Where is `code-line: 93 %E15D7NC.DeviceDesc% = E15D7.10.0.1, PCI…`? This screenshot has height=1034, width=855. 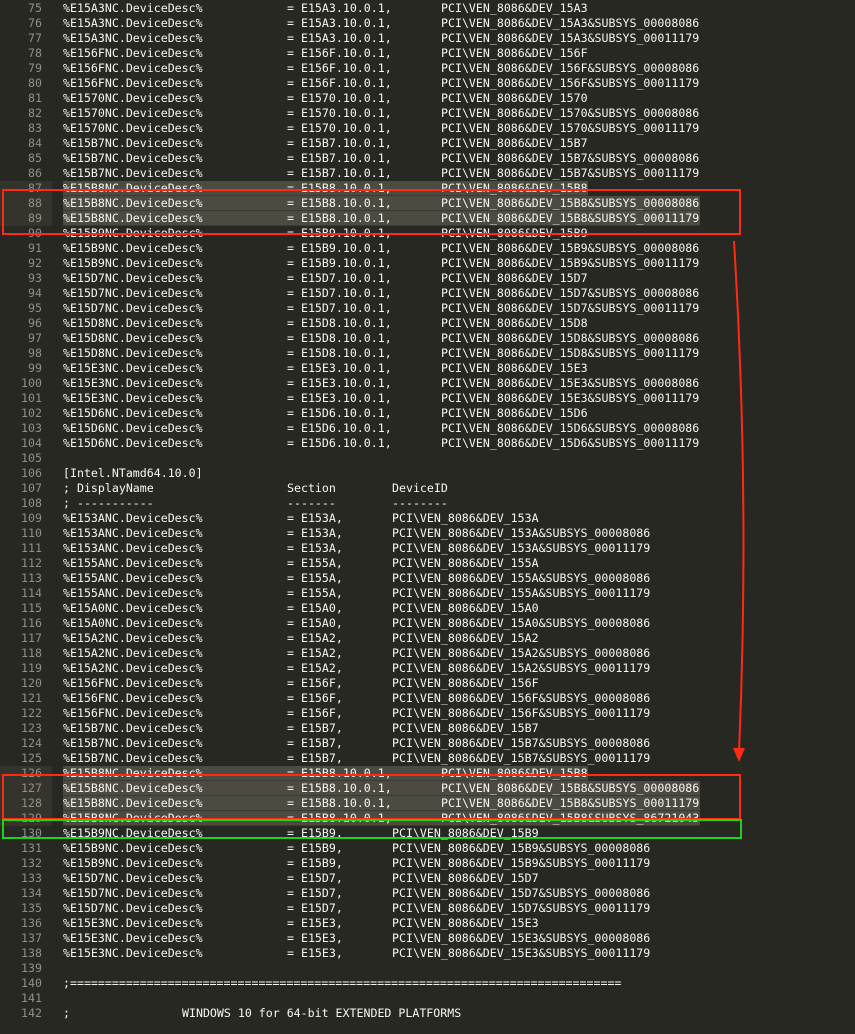 code-line: 93 %E15D7NC.DeviceDesc% = E15D7.10.0.1, PCI… is located at coordinates (427, 278).